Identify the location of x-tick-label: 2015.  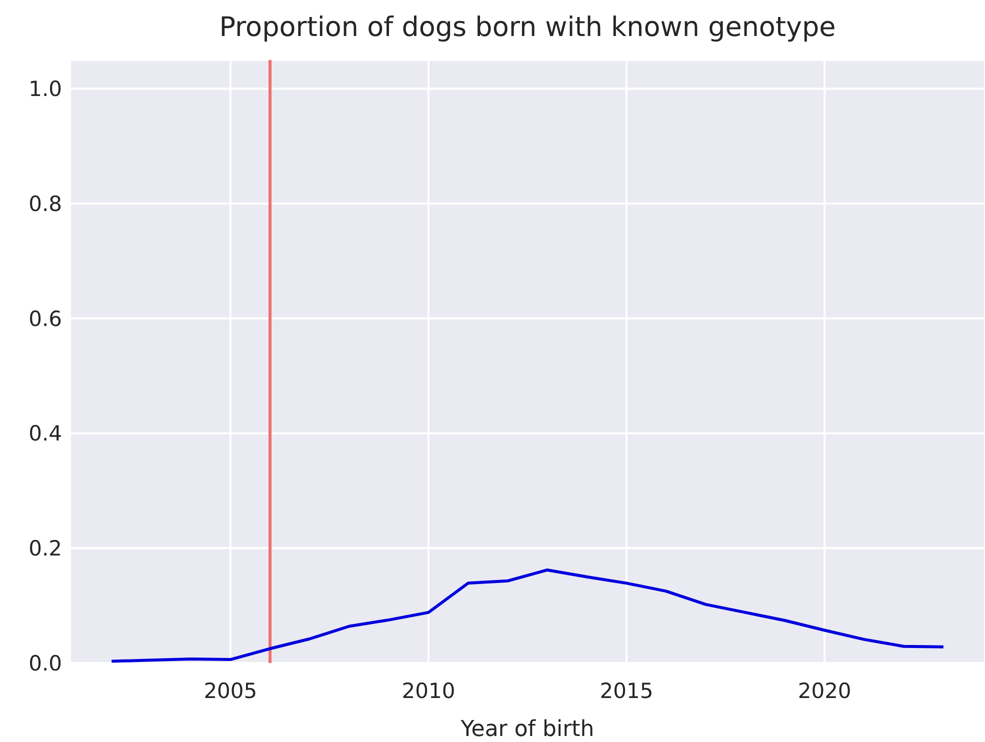
(627, 690).